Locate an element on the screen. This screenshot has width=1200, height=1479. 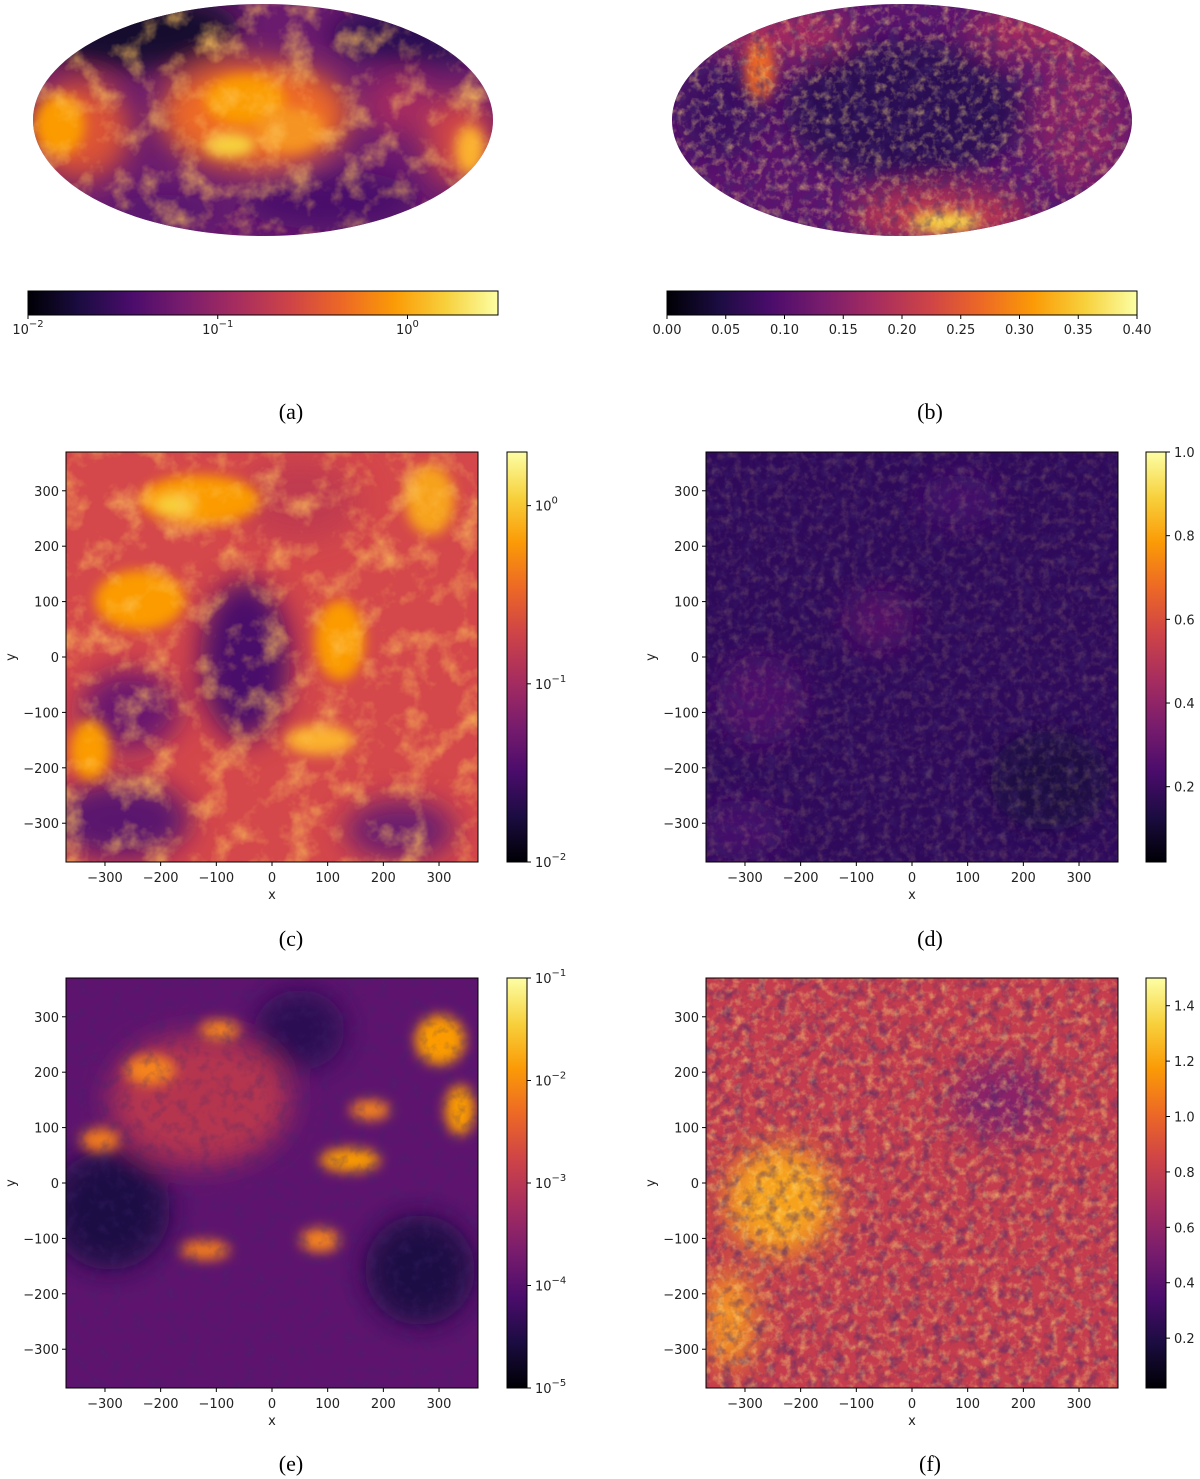
colorbar-tick-label: 0.8 is located at coordinates (1184, 537).